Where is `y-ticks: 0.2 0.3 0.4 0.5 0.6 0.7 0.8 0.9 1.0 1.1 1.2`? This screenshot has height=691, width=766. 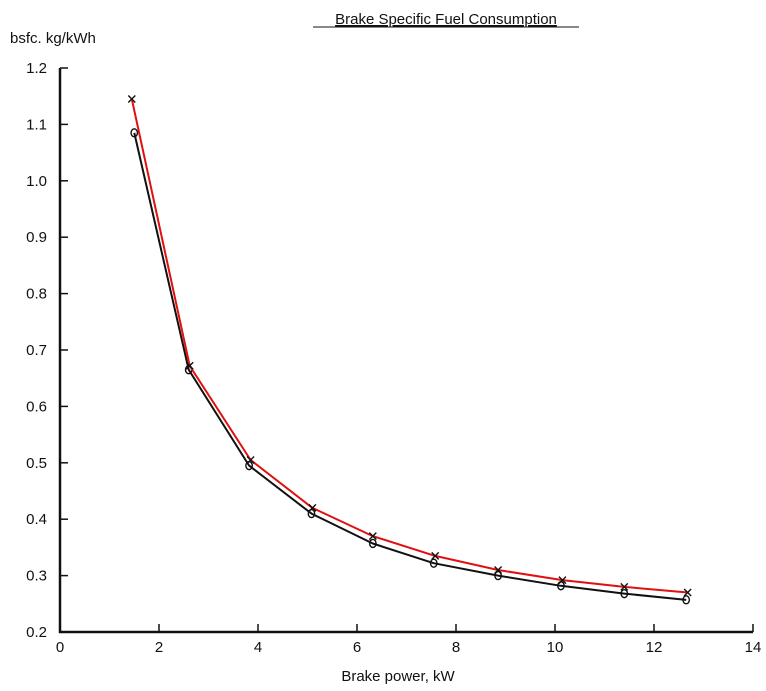
y-ticks: 0.2 0.3 0.4 0.5 0.6 0.7 0.8 0.9 1.0 1.1 1.2 is located at coordinates (47, 350).